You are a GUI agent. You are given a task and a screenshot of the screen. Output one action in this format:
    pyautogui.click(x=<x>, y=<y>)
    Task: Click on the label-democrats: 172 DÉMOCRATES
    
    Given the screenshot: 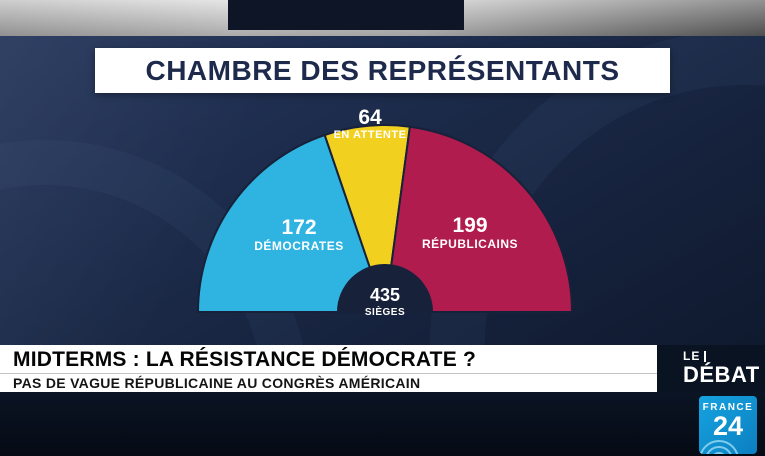 What is the action you would take?
    pyautogui.click(x=299, y=235)
    